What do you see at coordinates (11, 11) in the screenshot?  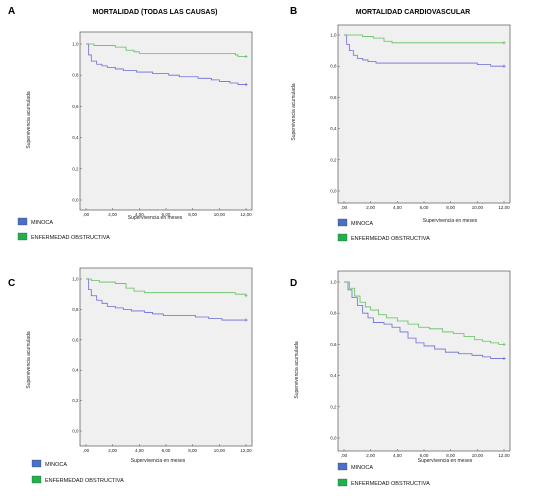 I see `panel-letter: A` at bounding box center [11, 11].